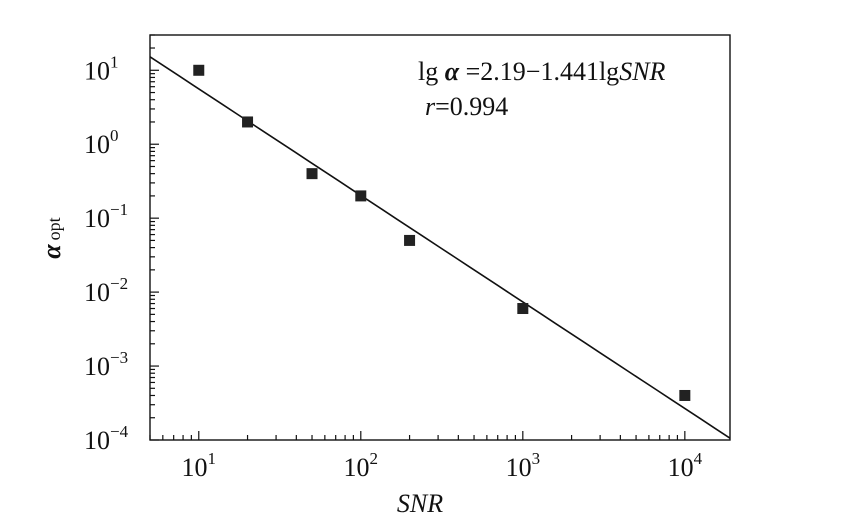  Describe the element at coordinates (452, 71) in the screenshot. I see `equation-alpha: α` at that location.